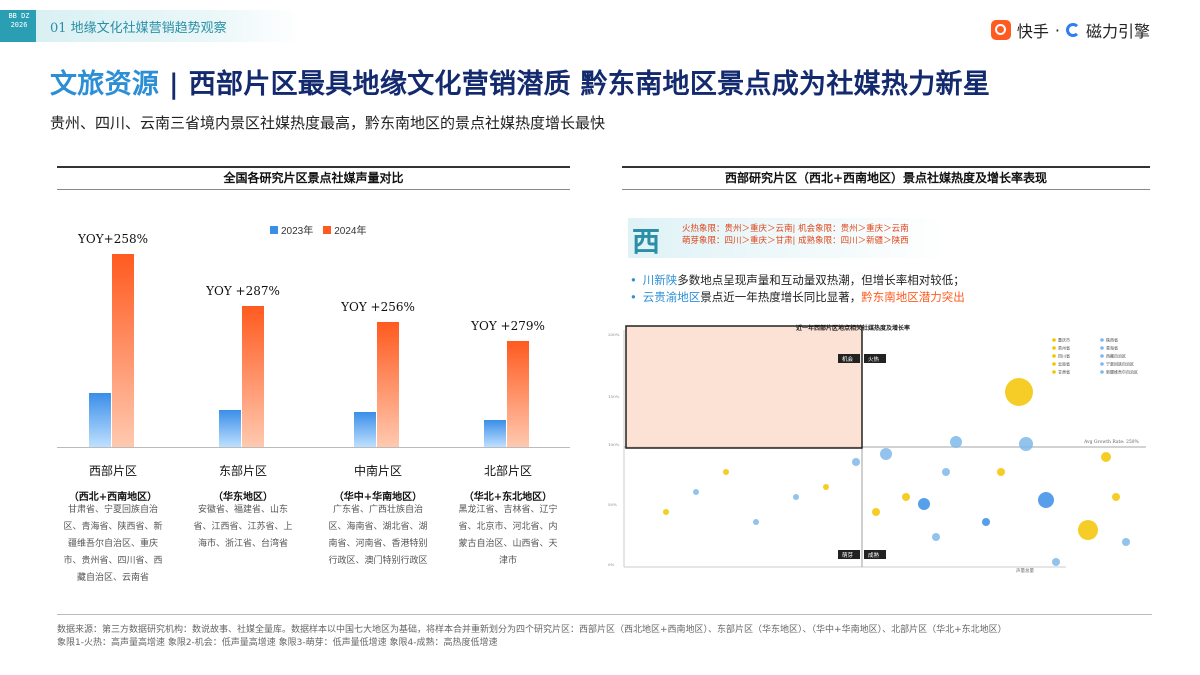 The width and height of the screenshot is (1200, 675). What do you see at coordinates (1117, 31) in the screenshot?
I see `brand-cili: 磁力引擎` at bounding box center [1117, 31].